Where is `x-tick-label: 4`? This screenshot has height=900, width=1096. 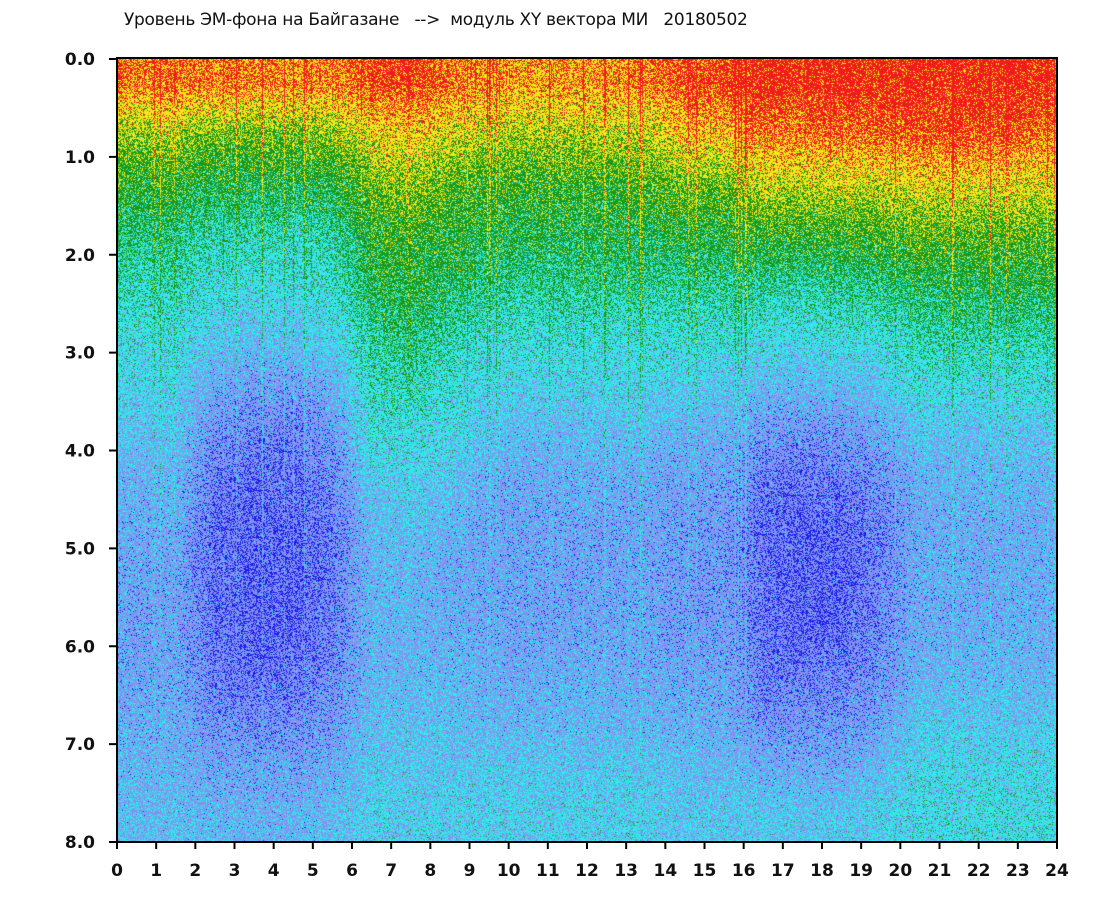 x-tick-label: 4 is located at coordinates (274, 871).